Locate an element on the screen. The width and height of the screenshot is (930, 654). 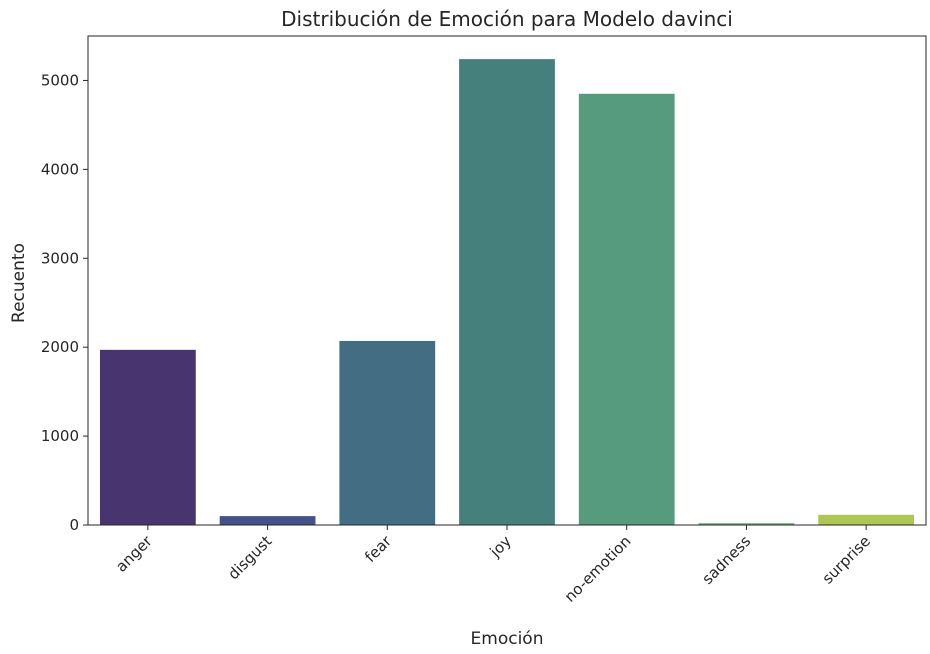
x-tick-label: surprise is located at coordinates (846, 559).